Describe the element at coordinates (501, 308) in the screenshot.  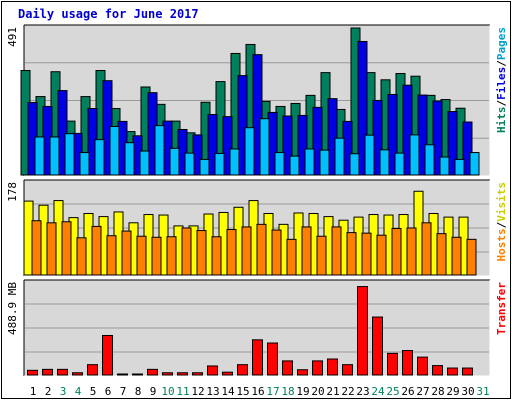
I see `y-axis-label: Transfer` at that location.